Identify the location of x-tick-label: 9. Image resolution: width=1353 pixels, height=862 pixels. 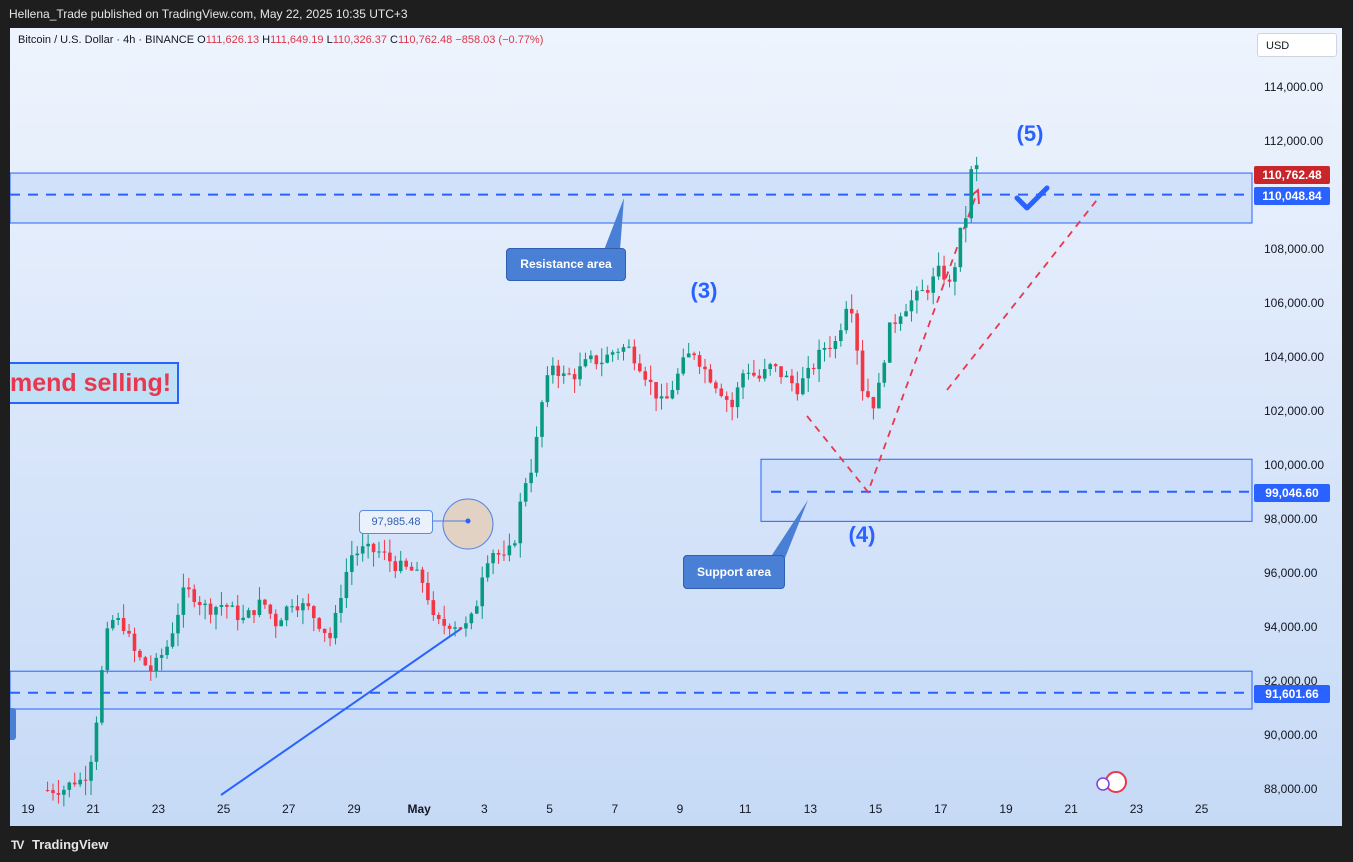
(680, 809).